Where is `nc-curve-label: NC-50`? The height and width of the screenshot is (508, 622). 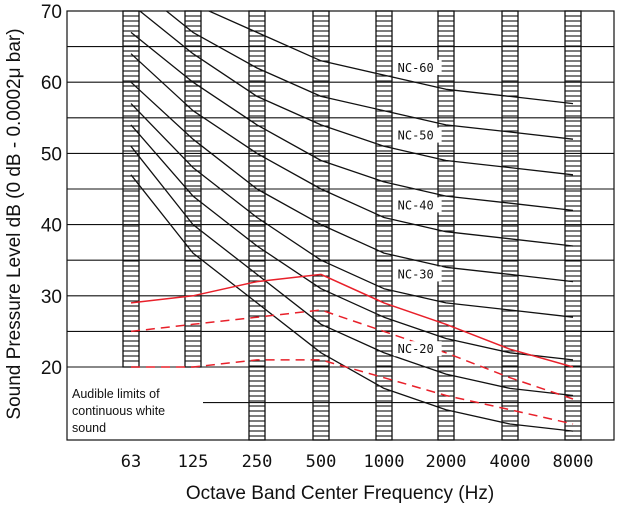 nc-curve-label: NC-50 is located at coordinates (416, 136).